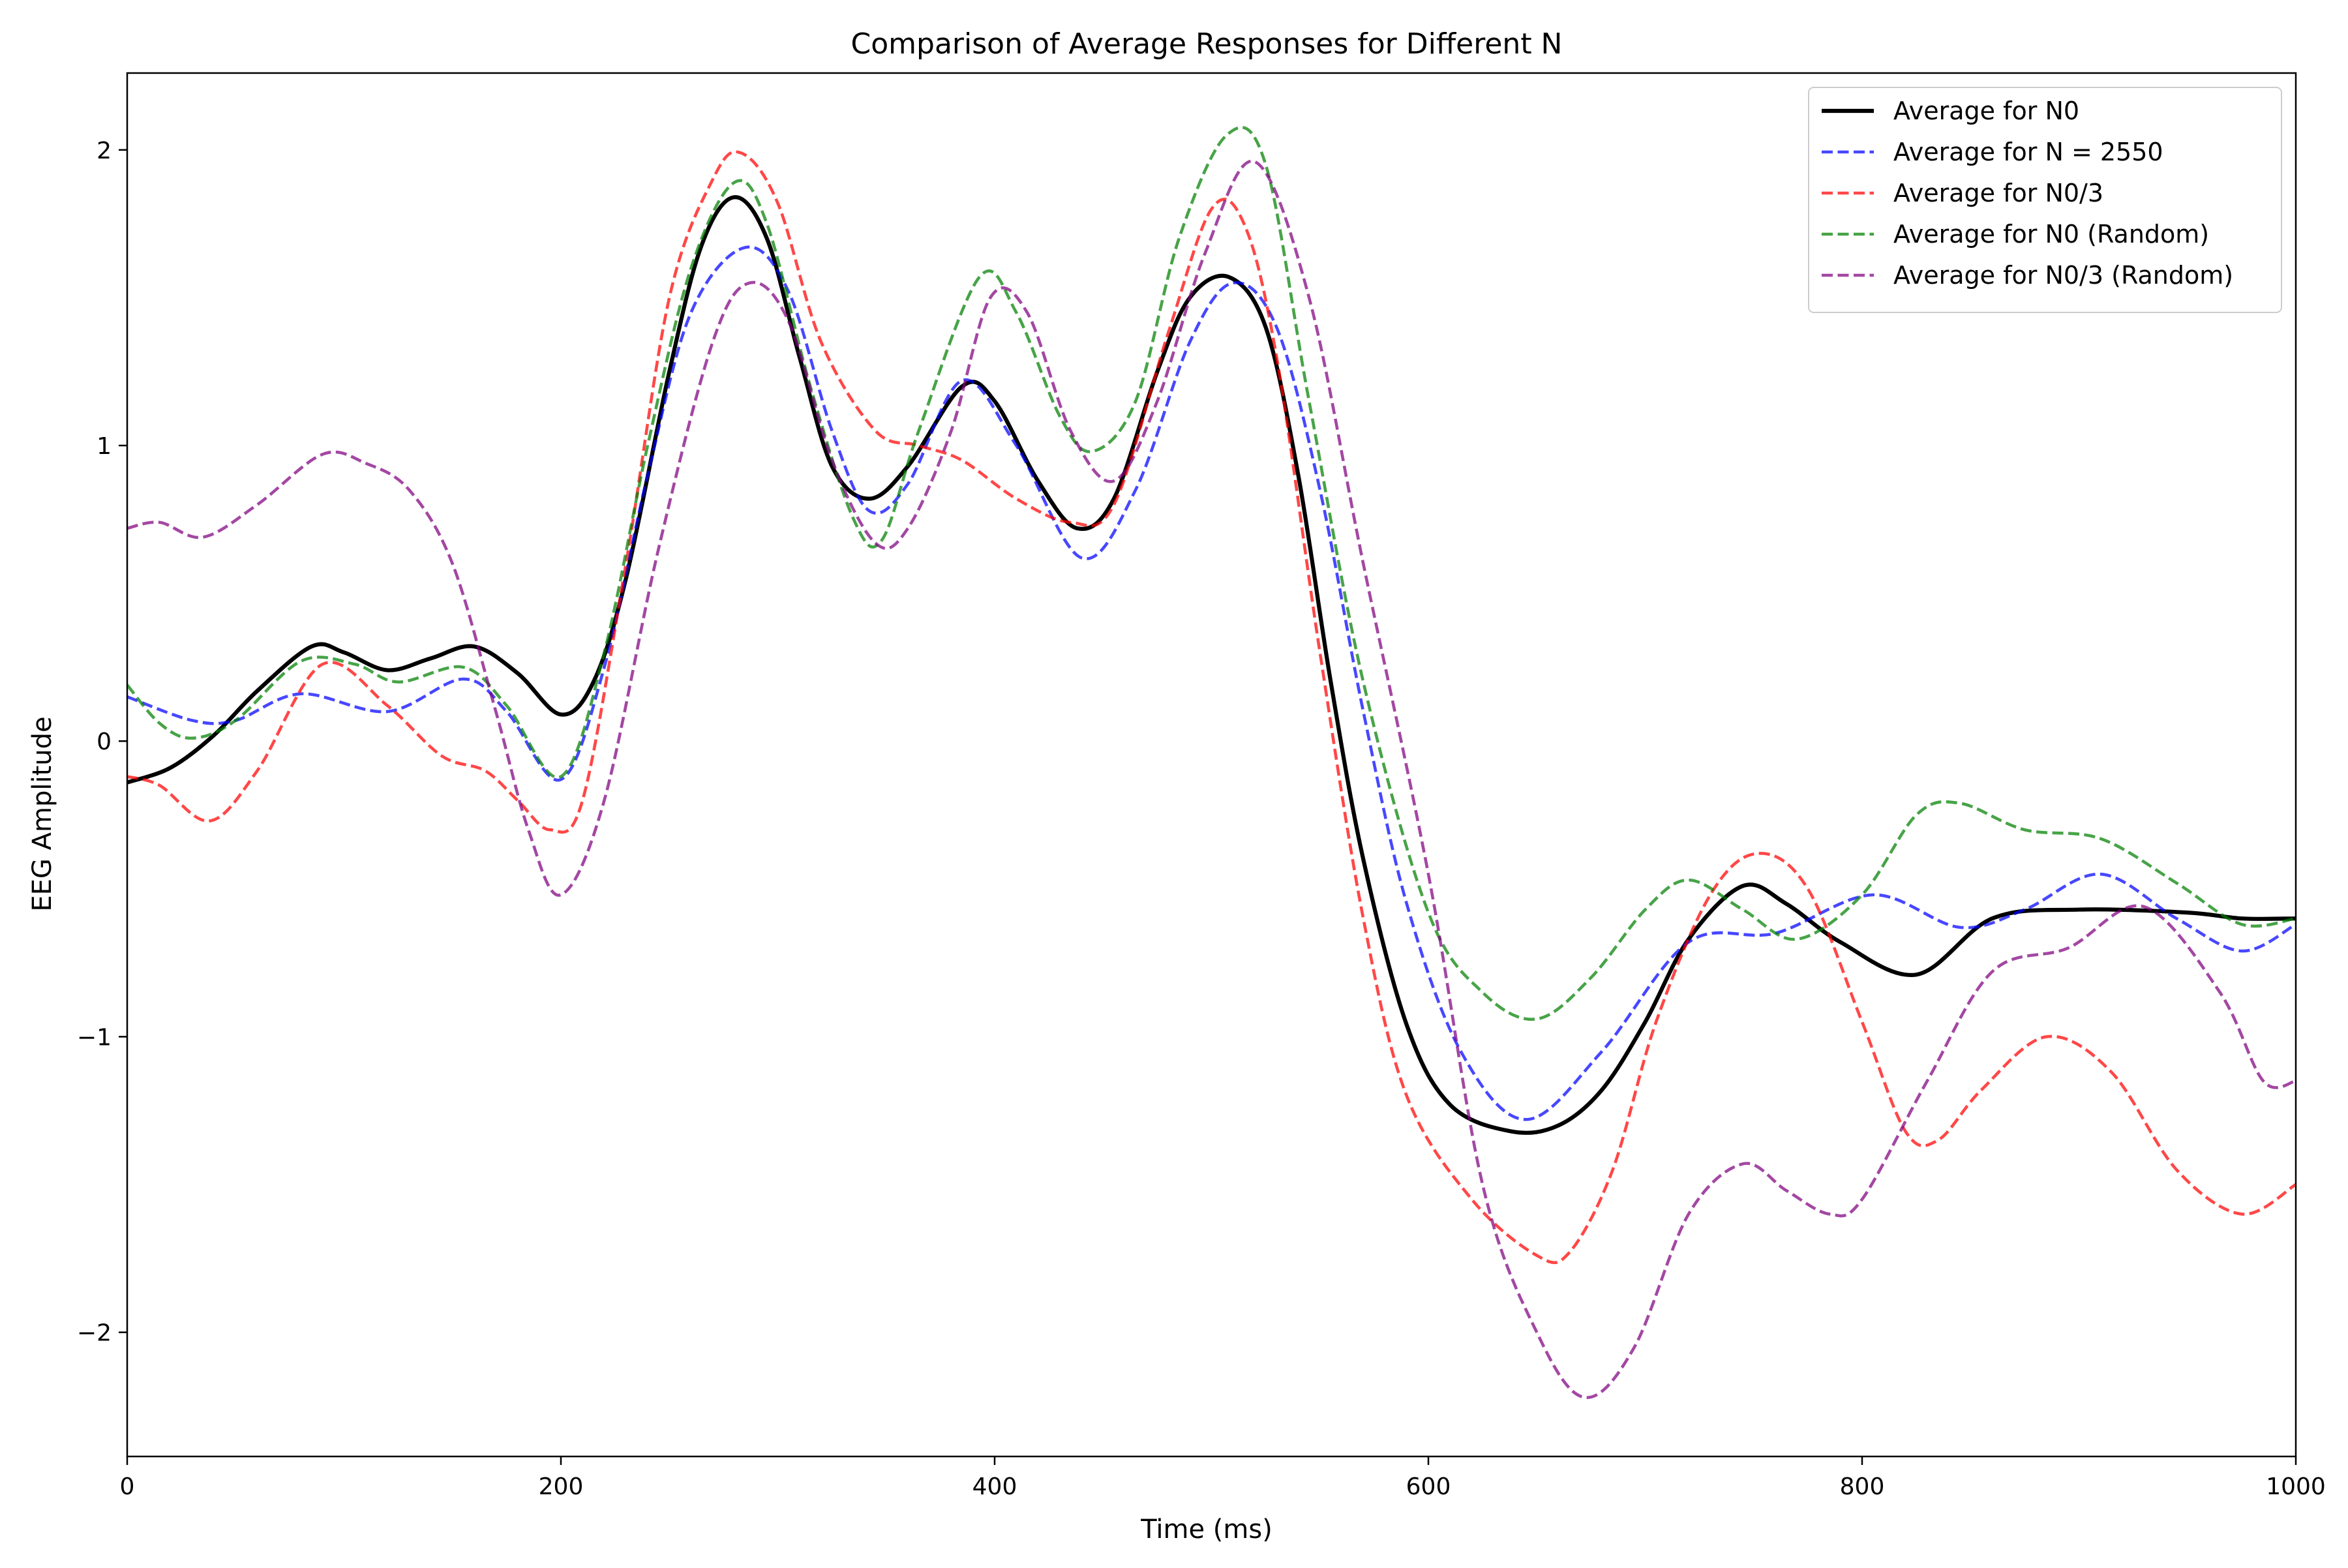 This screenshot has width=2348, height=1568. What do you see at coordinates (1206, 1530) in the screenshot?
I see `x-axis-label: Time (ms)` at bounding box center [1206, 1530].